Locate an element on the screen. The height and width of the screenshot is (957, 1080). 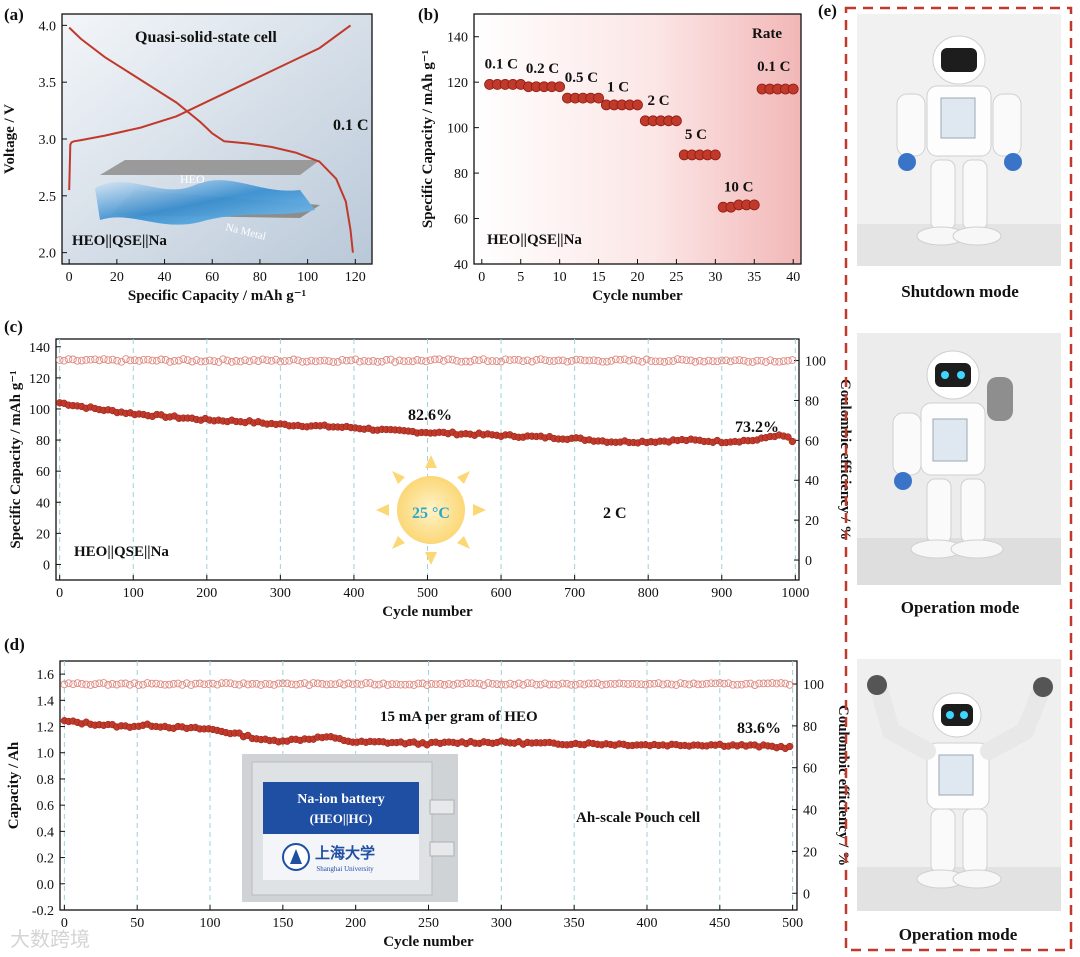
electrode-inset-illustration: HEO Na Metal is located at coordinates (207, 201).